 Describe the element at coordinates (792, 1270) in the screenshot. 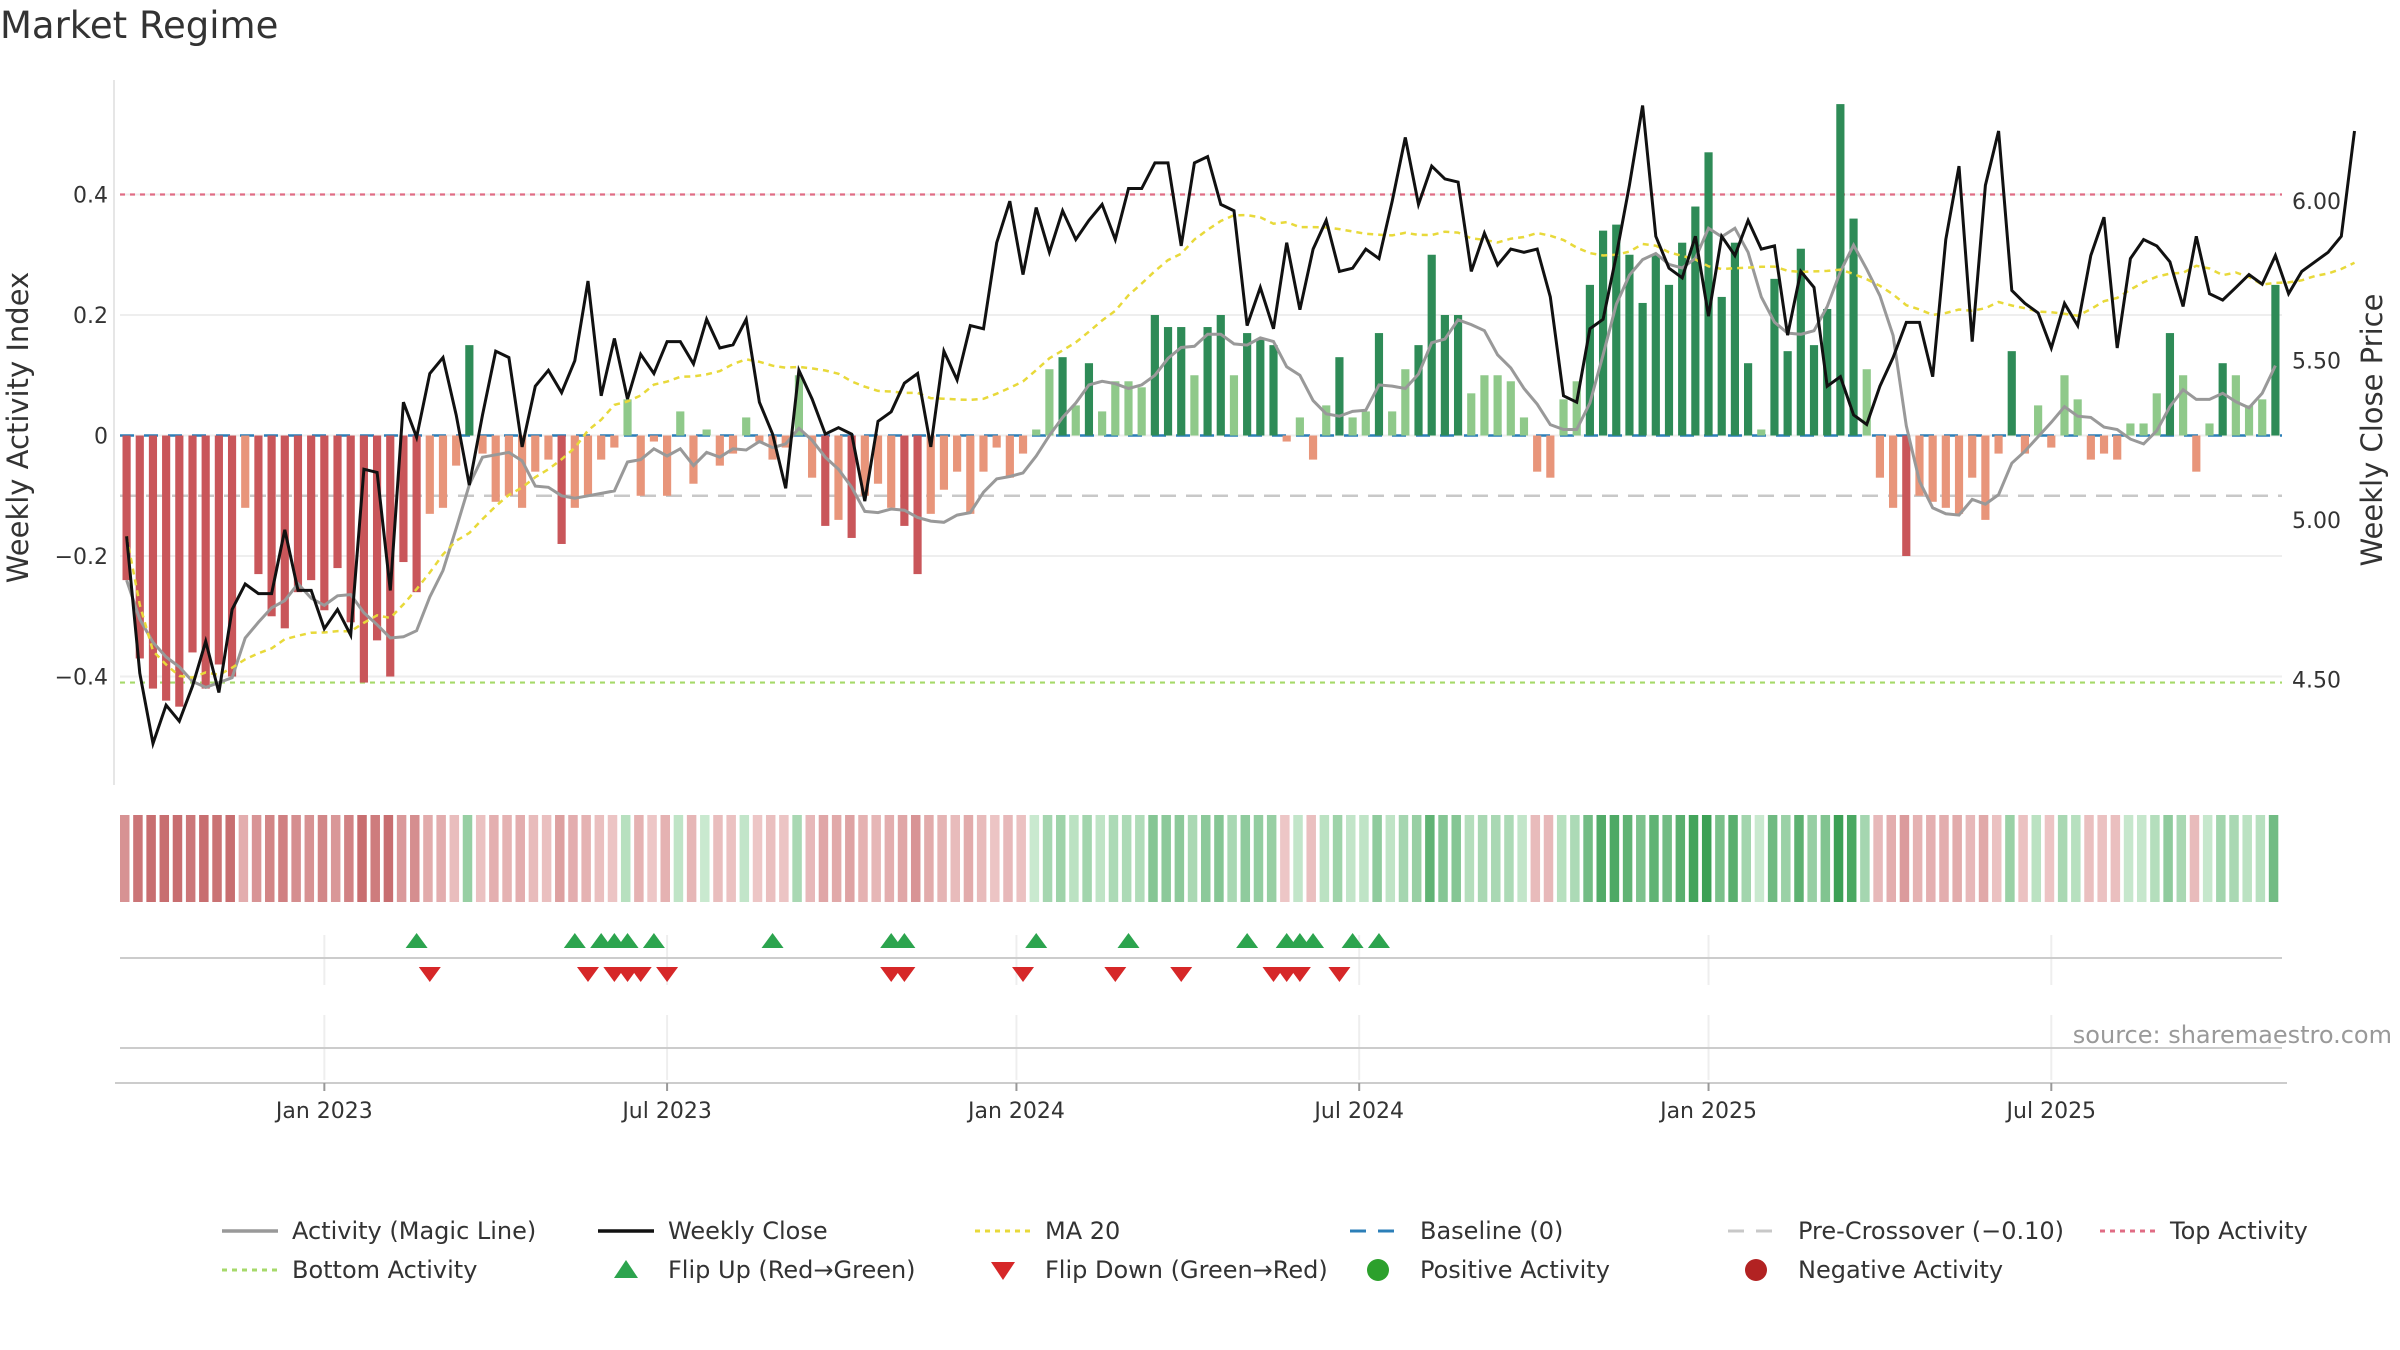

I see `legend-label: Flip Up (Red→Green)` at that location.